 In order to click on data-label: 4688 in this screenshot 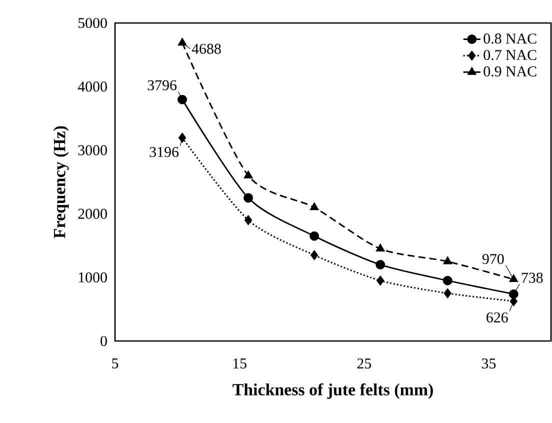, I will do `click(206, 49)`.